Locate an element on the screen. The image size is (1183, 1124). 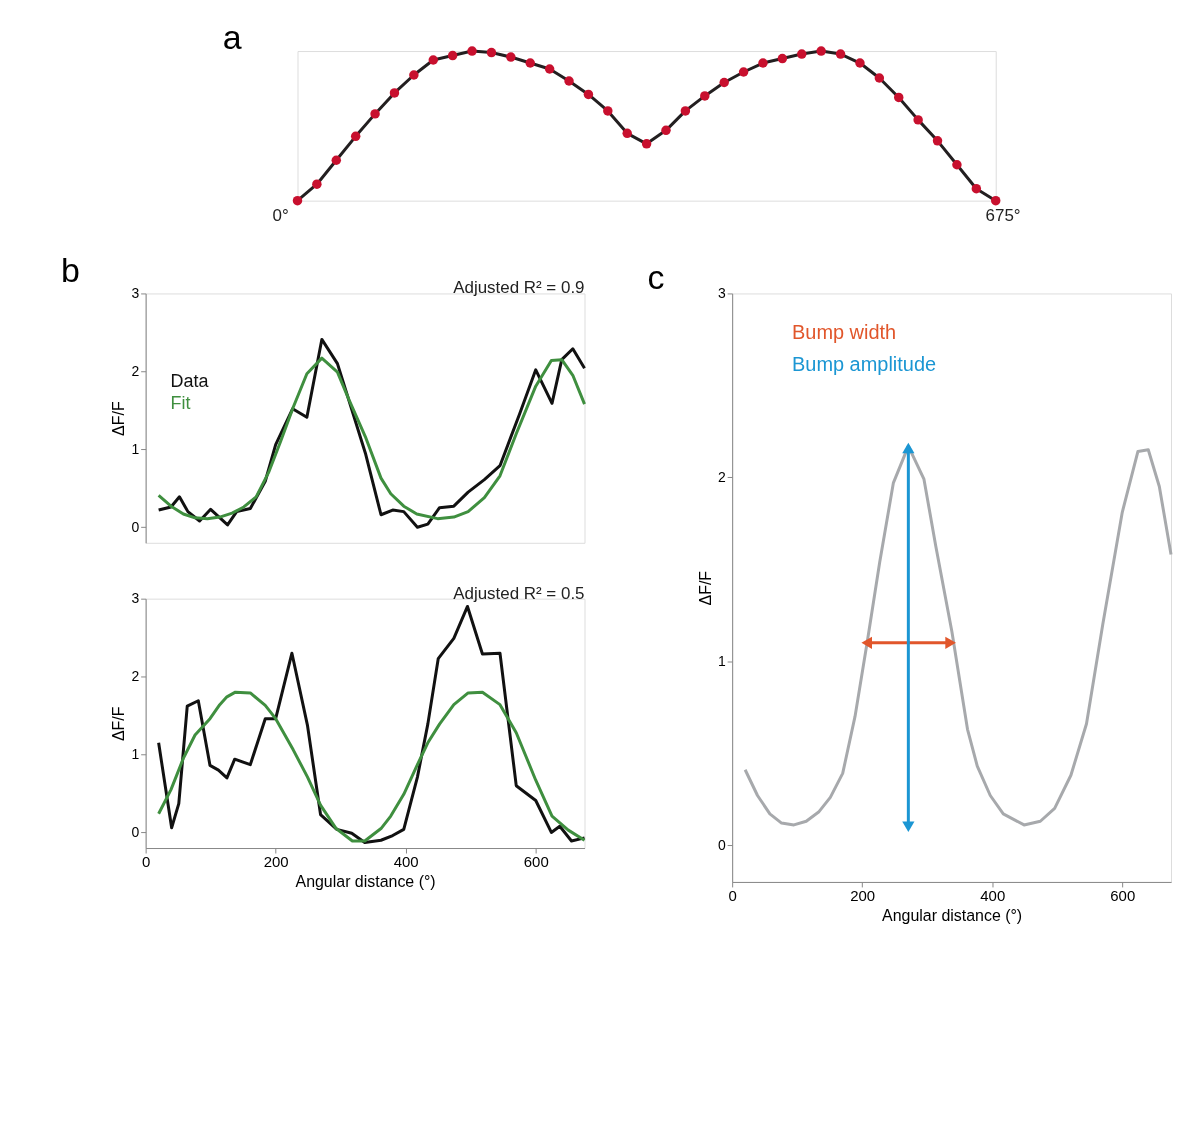
chart-title: b is located at coordinates (70, 270).